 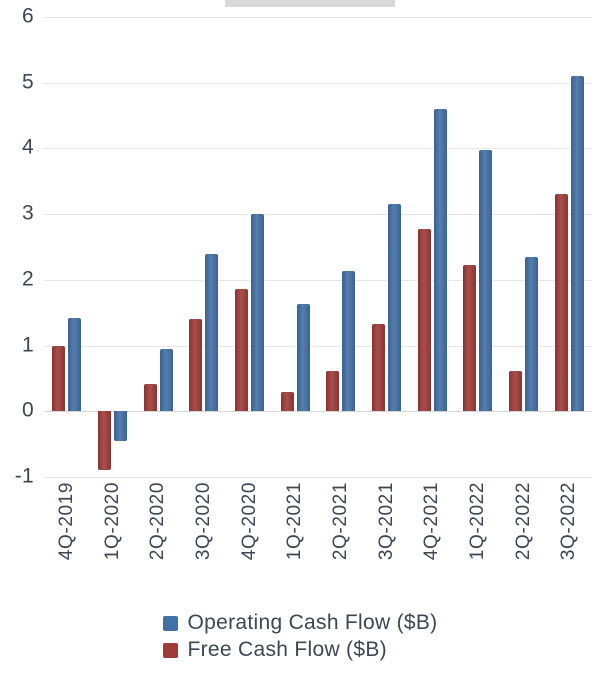 I want to click on y-tick-label: 3, so click(x=28, y=213).